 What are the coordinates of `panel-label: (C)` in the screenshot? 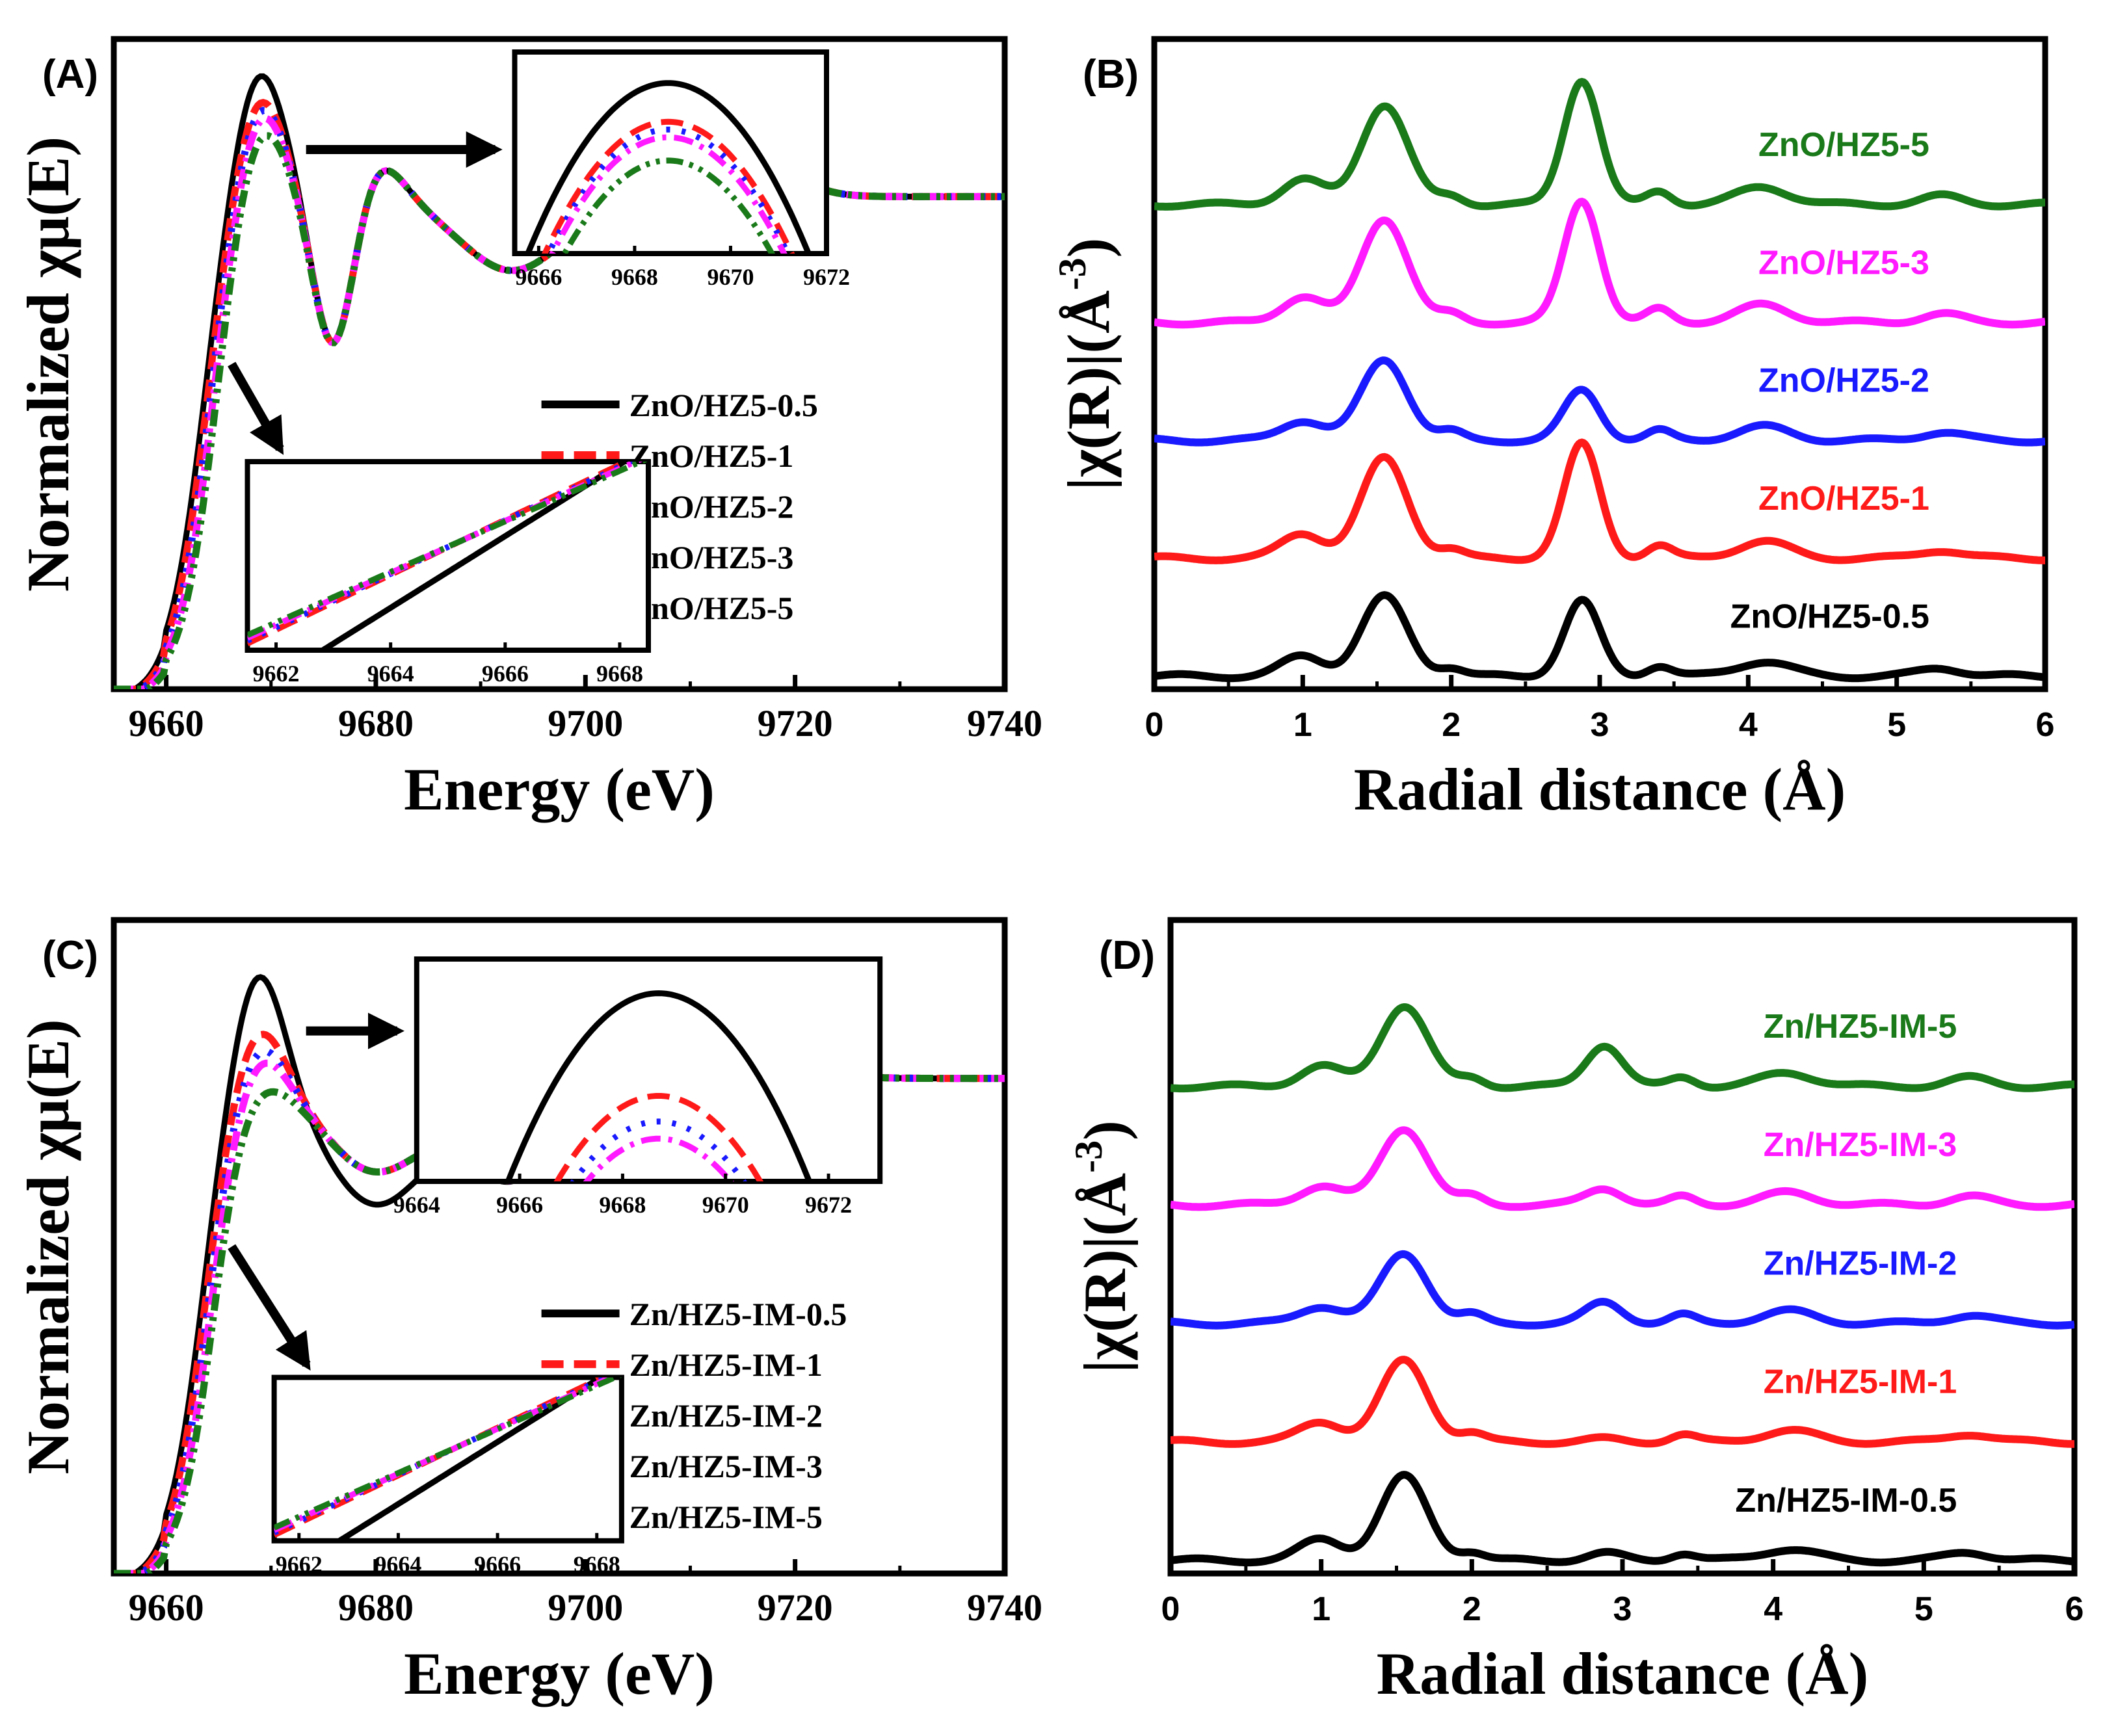 It's located at (70, 955).